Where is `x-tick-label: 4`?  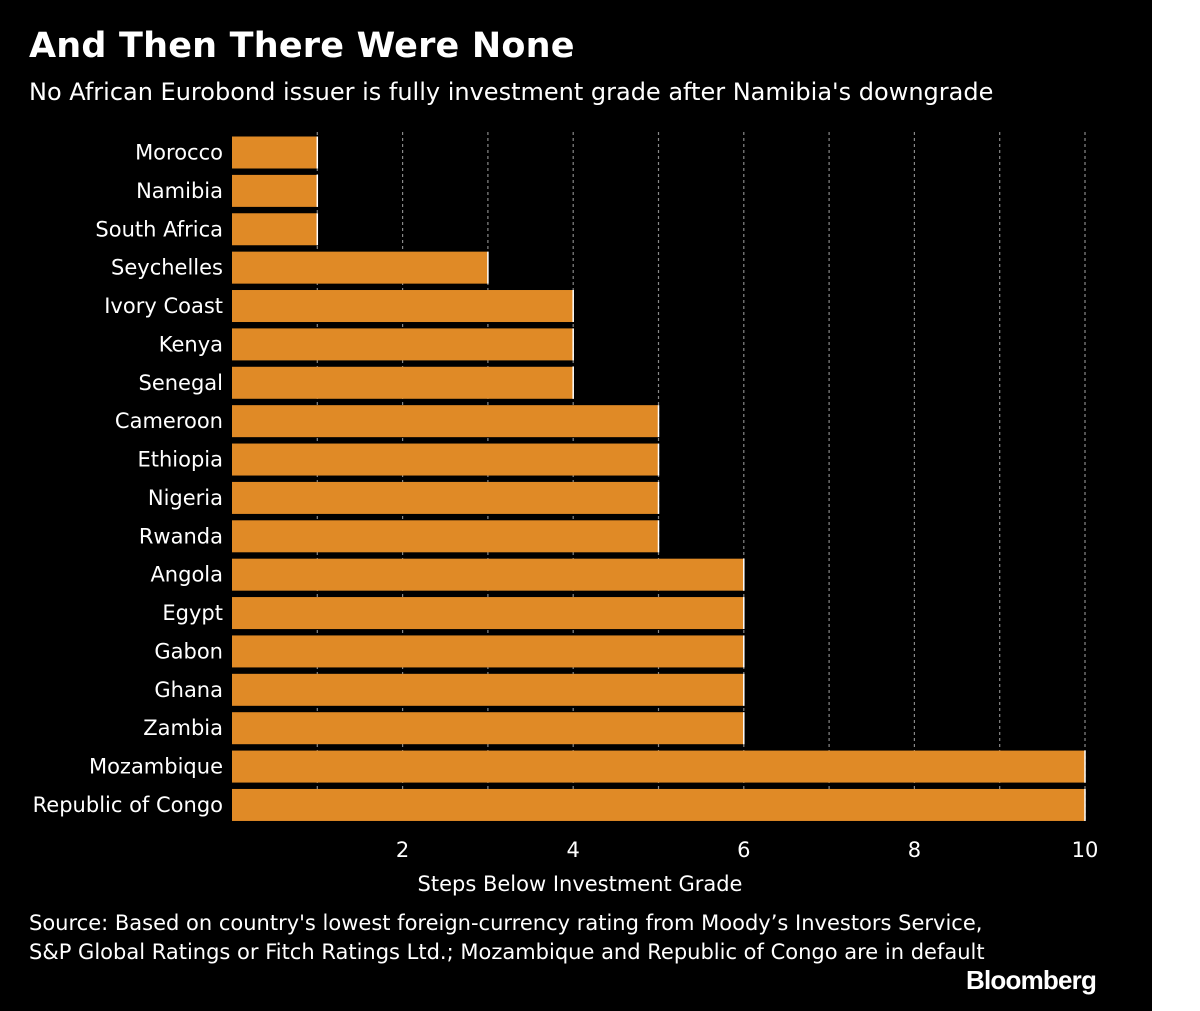 x-tick-label: 4 is located at coordinates (573, 850).